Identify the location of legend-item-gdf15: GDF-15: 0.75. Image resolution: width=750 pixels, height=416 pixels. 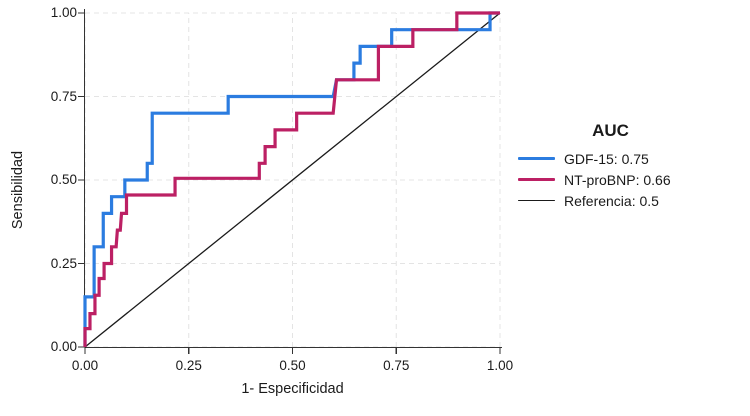
(630, 158).